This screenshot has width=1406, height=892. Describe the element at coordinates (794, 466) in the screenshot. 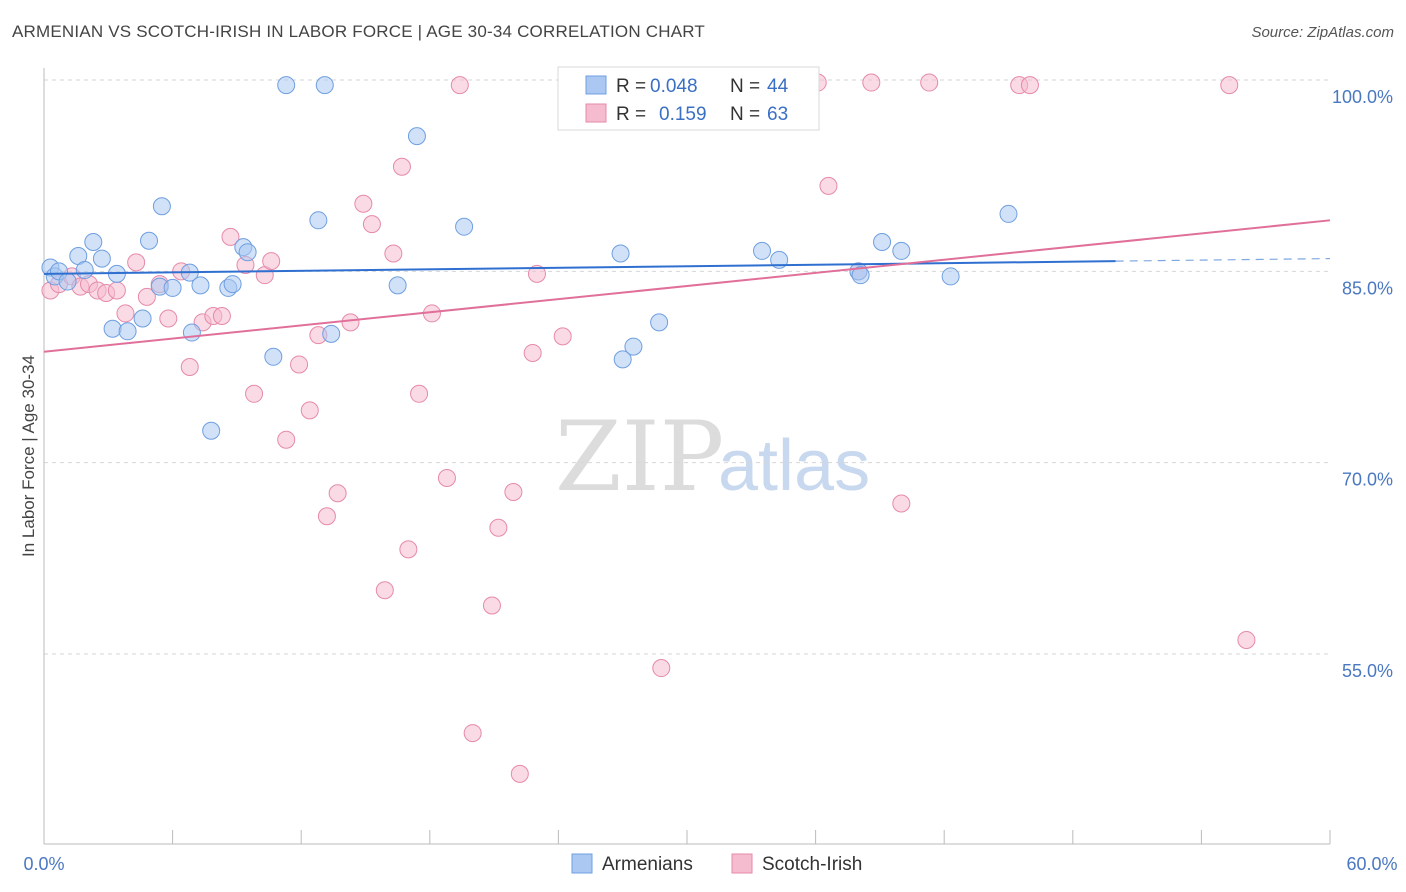

I see `watermark-atlas: atlas` at that location.